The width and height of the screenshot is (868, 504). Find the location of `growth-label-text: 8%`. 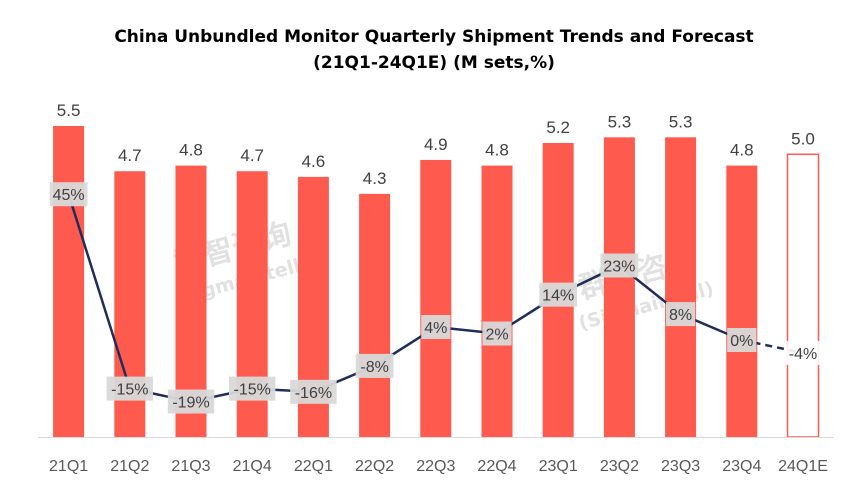

growth-label-text: 8% is located at coordinates (680, 315).